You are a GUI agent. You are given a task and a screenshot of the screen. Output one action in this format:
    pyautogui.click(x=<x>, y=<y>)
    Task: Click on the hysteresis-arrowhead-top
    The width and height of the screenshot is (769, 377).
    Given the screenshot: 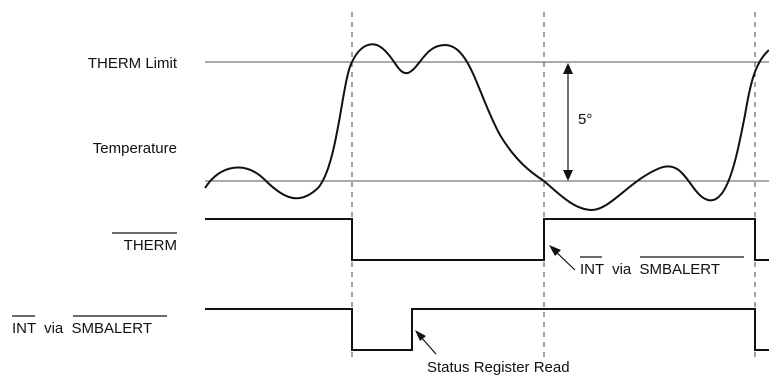 What is the action you would take?
    pyautogui.click(x=568, y=68)
    